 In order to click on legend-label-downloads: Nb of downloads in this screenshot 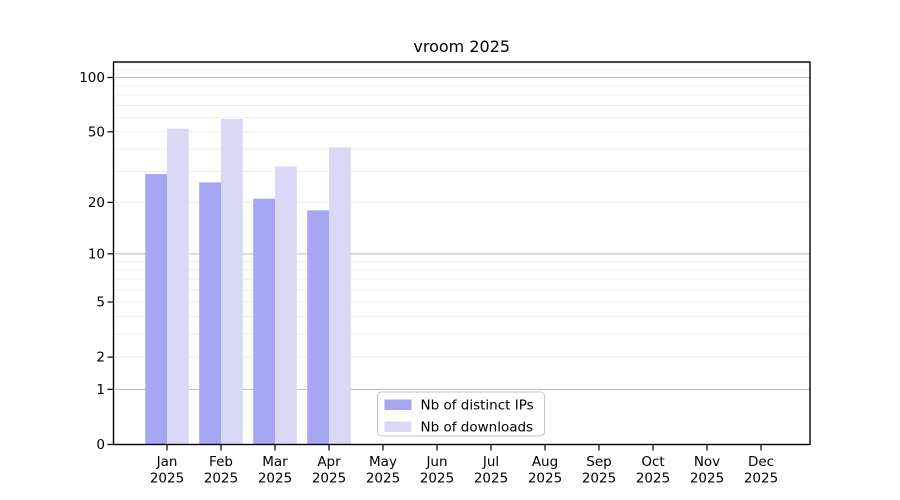, I will do `click(477, 428)`.